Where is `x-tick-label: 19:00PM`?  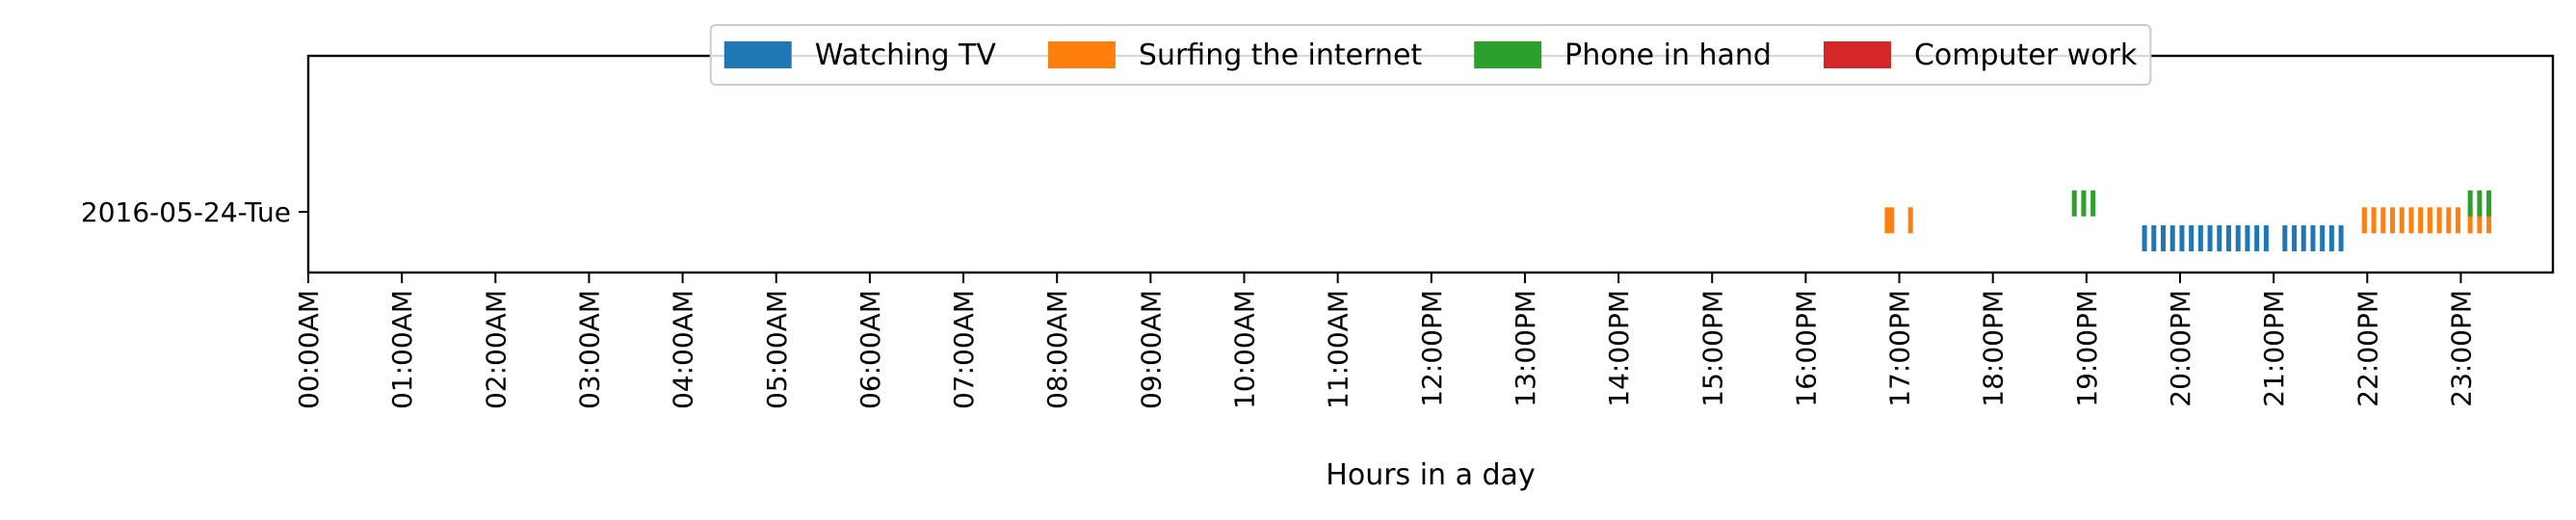 x-tick-label: 19:00PM is located at coordinates (2087, 348).